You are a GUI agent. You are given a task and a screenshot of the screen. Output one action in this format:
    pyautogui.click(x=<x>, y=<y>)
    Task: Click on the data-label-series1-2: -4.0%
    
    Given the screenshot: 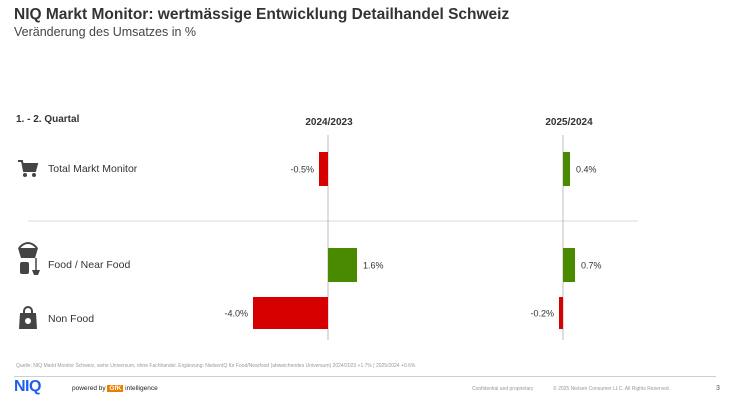 What is the action you would take?
    pyautogui.click(x=236, y=314)
    